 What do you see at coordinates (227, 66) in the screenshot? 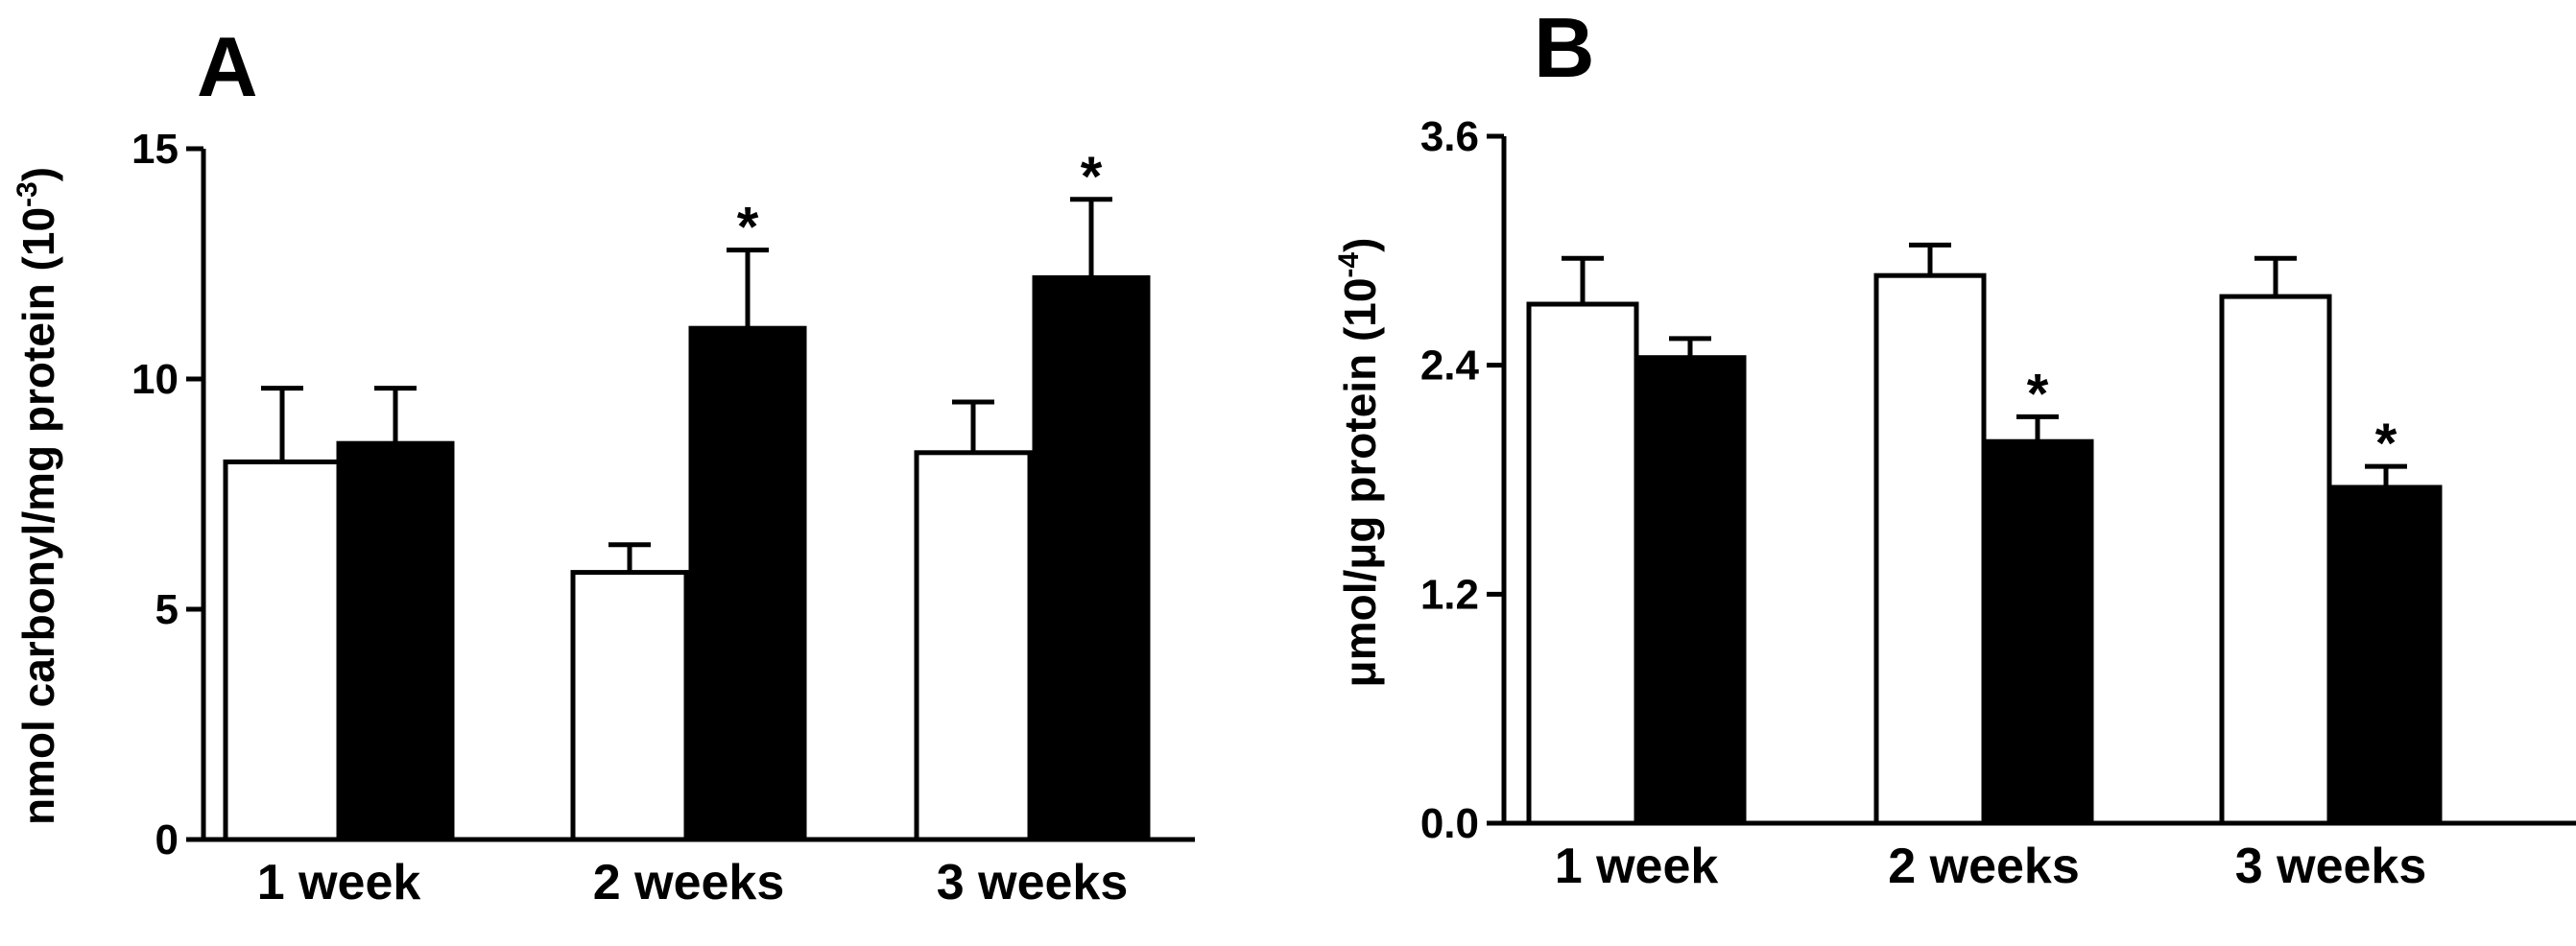
I see `panel-label-a: A` at bounding box center [227, 66].